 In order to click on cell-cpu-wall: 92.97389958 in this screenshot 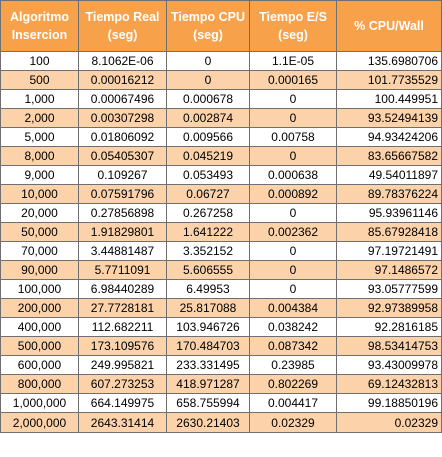, I will do `click(389, 308)`.